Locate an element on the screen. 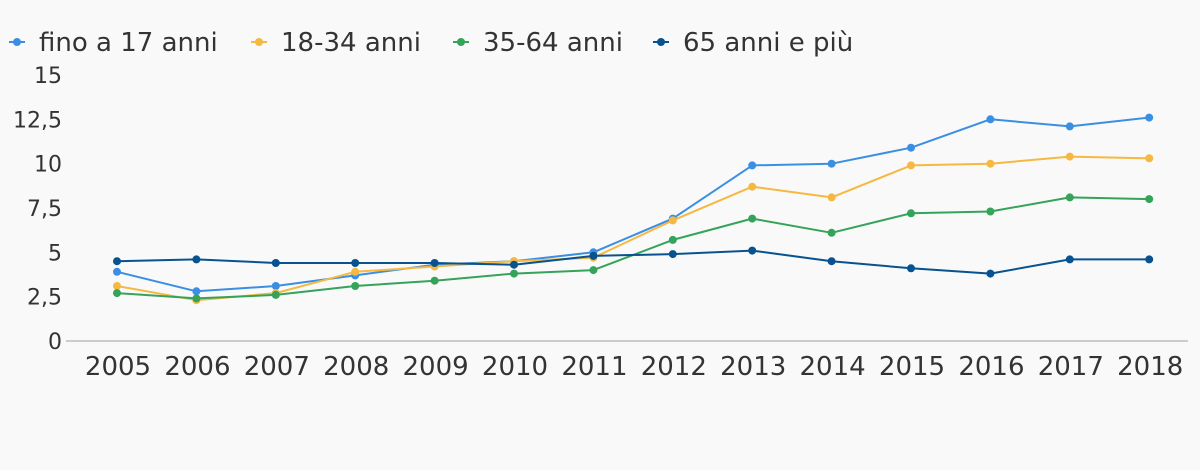 This screenshot has width=1200, height=470. x-tick-label: 2013 is located at coordinates (753, 367).